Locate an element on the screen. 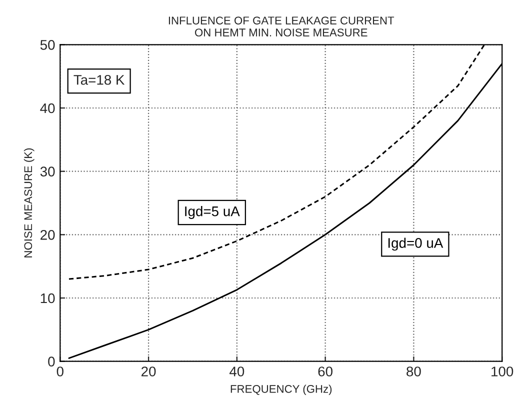 The height and width of the screenshot is (406, 523). x-tick-label: 80 is located at coordinates (413, 371).